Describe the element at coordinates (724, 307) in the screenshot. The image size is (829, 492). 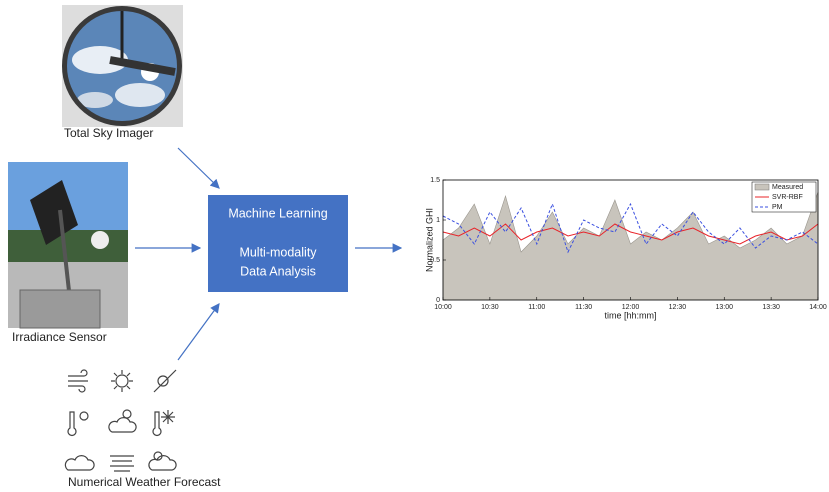
I see `x-tick-label: 13:00` at that location.